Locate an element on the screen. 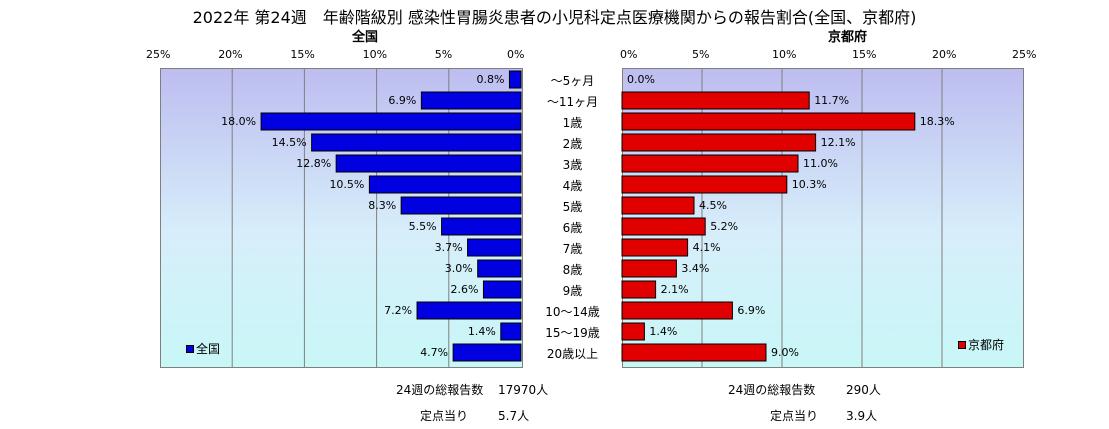 The width and height of the screenshot is (1109, 429). kyoto-total-label: 24週の総報告数 is located at coordinates (772, 390).